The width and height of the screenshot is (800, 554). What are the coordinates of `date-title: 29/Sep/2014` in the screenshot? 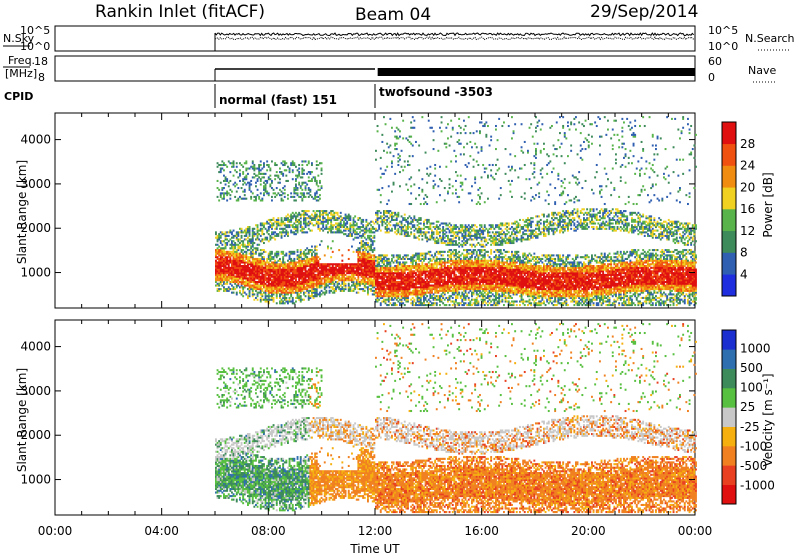 It's located at (644, 12).